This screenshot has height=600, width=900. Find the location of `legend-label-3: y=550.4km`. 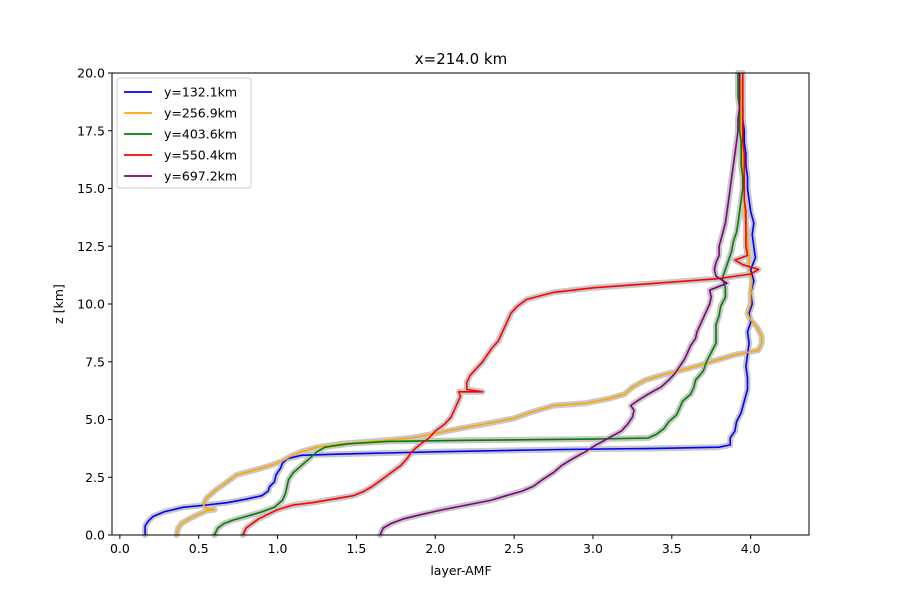

legend-label-3: y=550.4km is located at coordinates (200, 155).